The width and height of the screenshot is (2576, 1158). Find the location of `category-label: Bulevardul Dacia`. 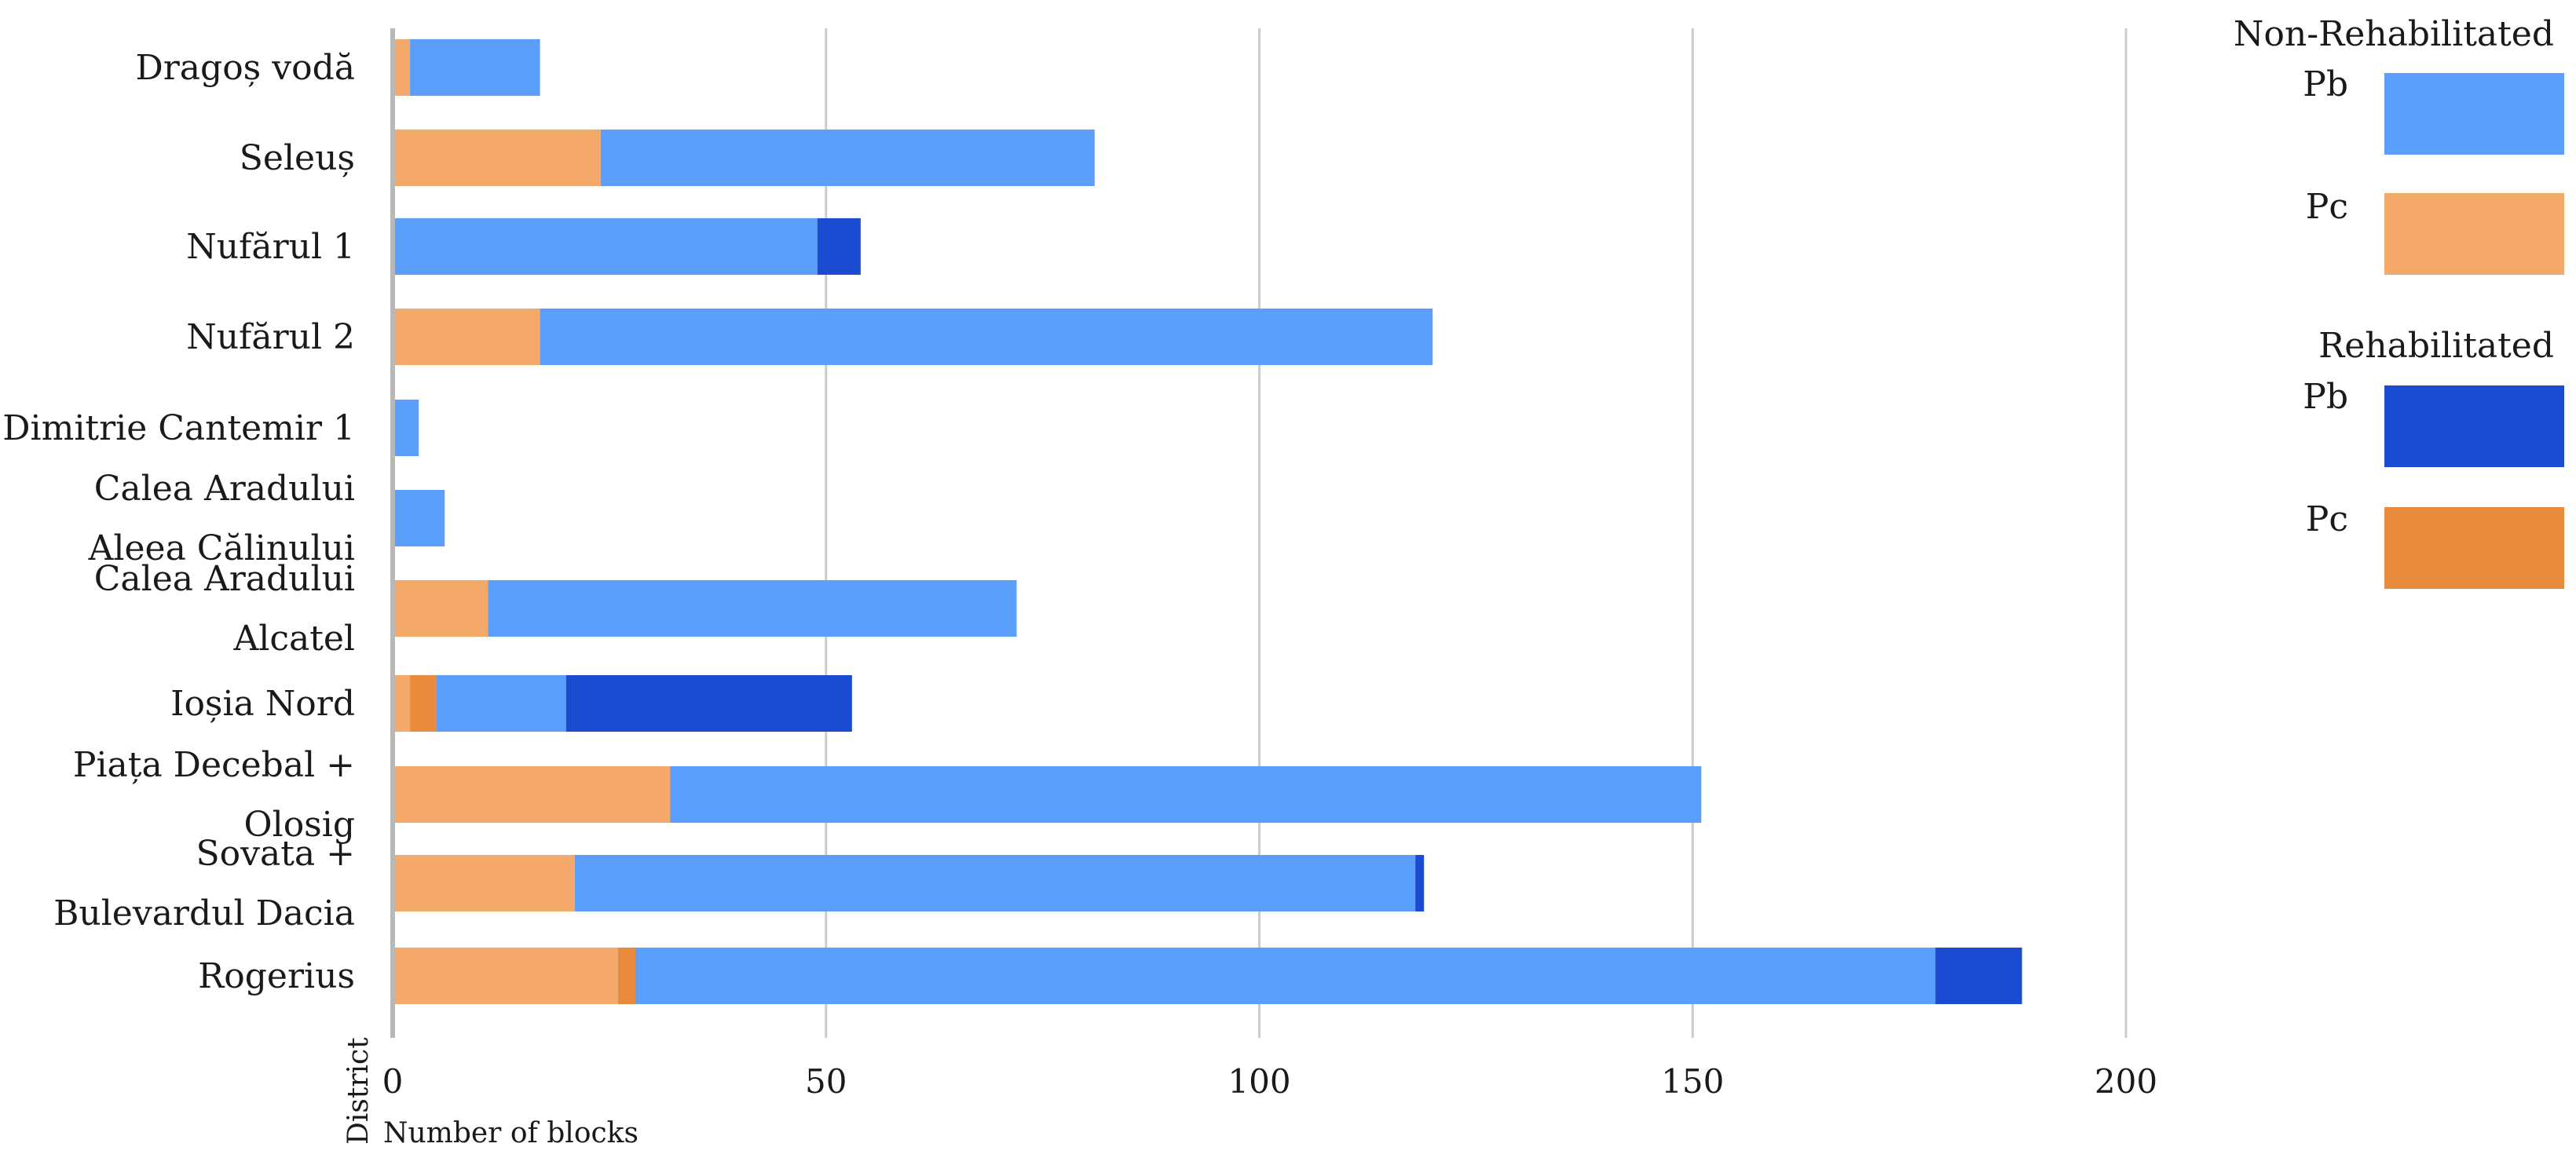

category-label: Bulevardul Dacia is located at coordinates (204, 913).